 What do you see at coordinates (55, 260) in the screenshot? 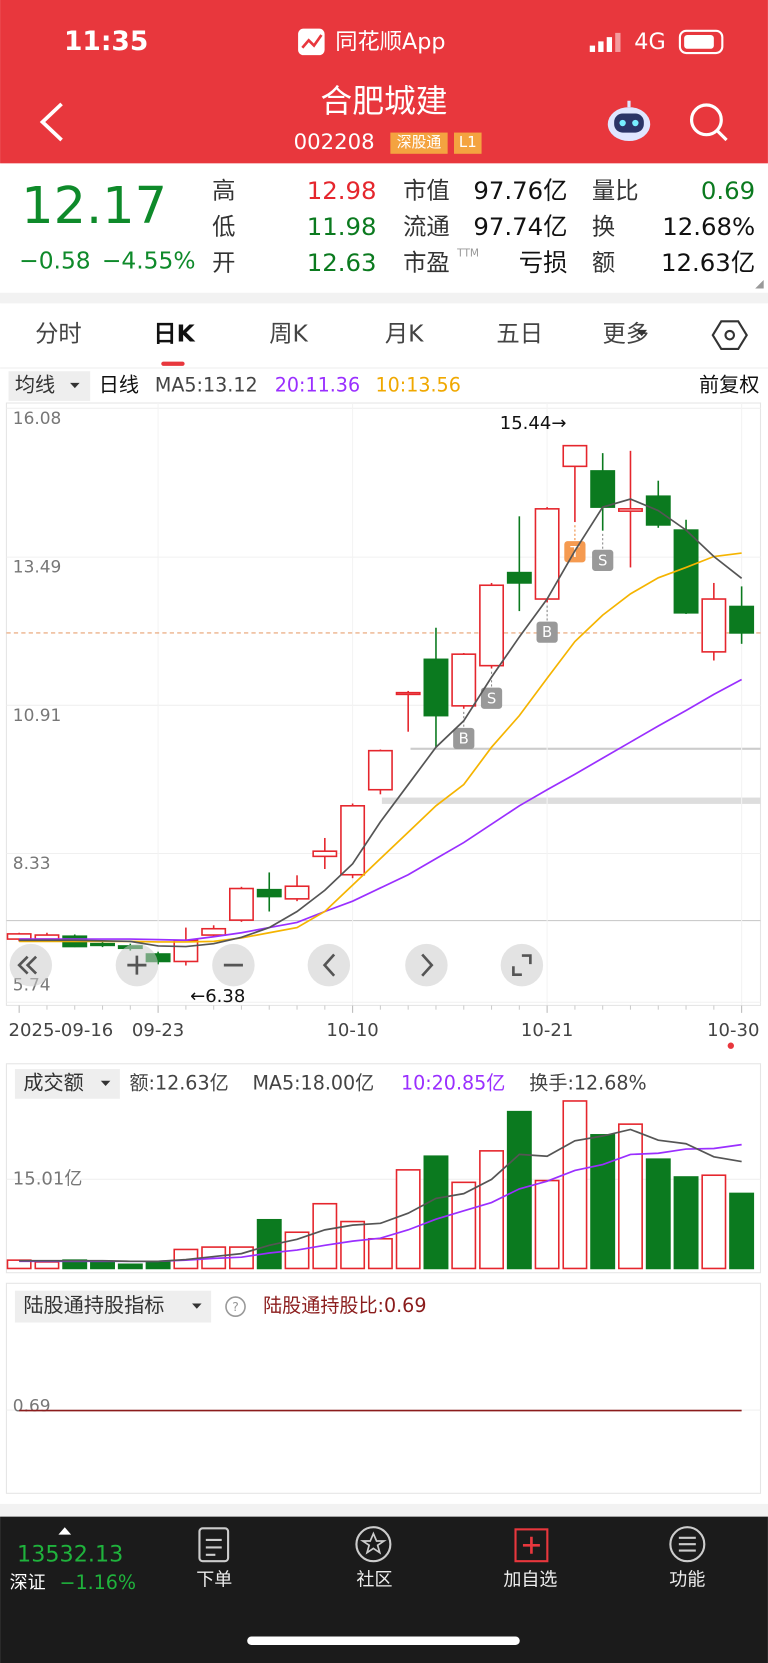
I see `price-change: −0.58` at bounding box center [55, 260].